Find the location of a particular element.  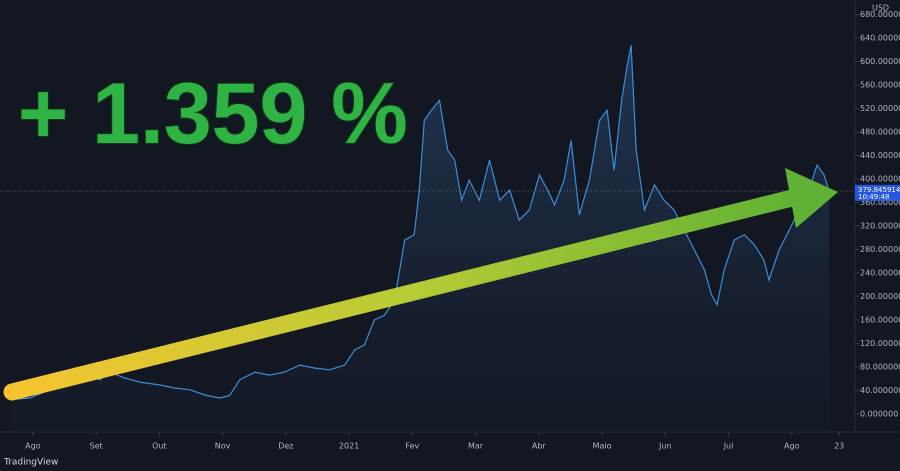

x-tick-label: Maio is located at coordinates (602, 446).